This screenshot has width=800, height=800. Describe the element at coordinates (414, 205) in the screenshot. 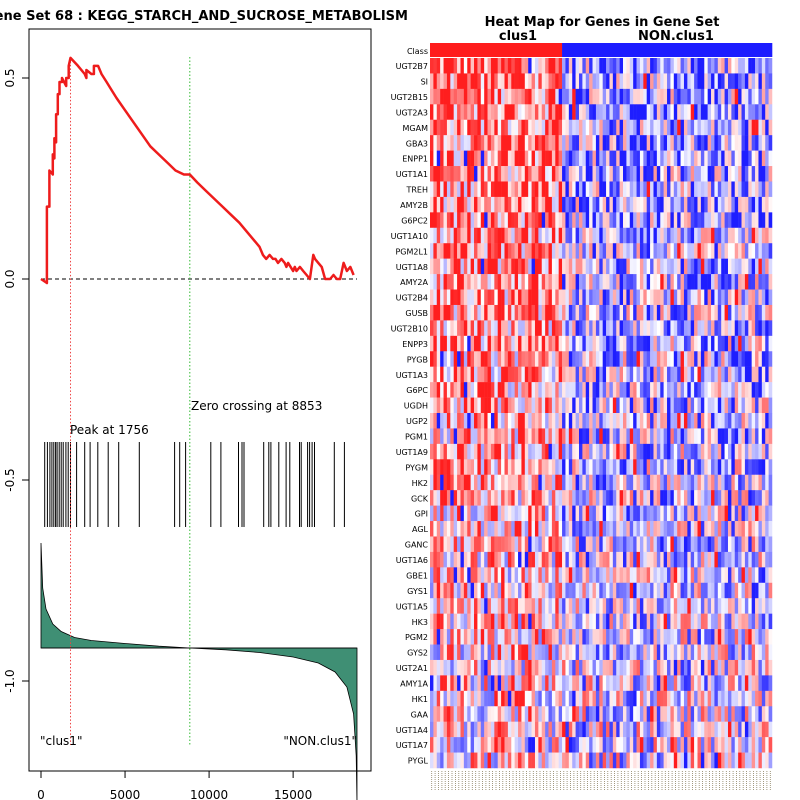

I see `gene-label: AMY2B` at that location.